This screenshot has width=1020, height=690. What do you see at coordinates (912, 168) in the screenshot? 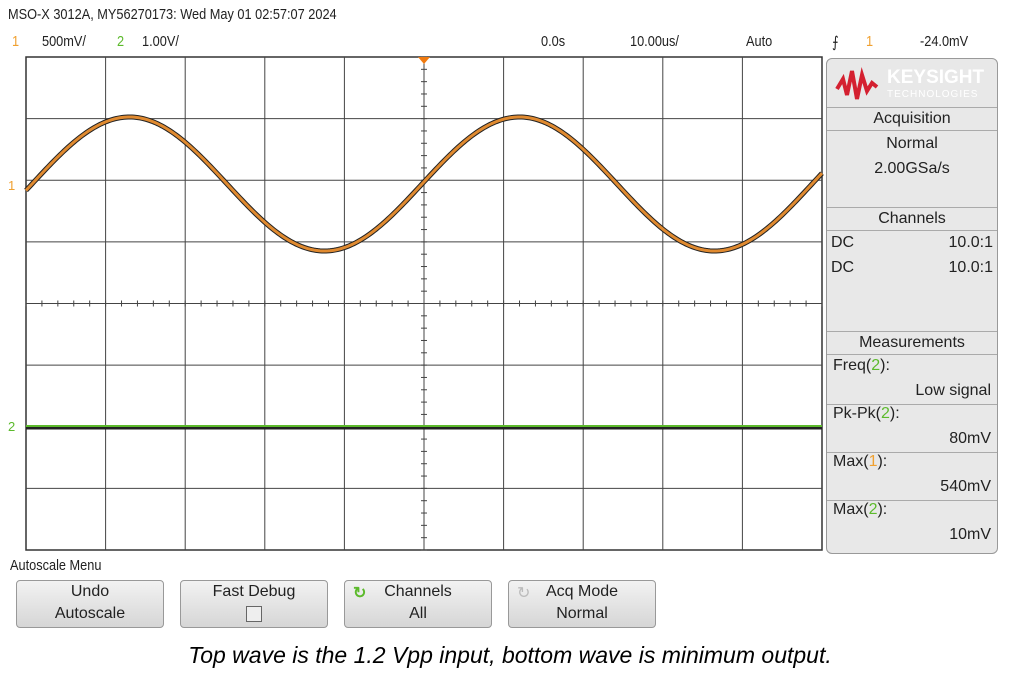
I see `acq-rate: 2.00GSa/s` at bounding box center [912, 168].